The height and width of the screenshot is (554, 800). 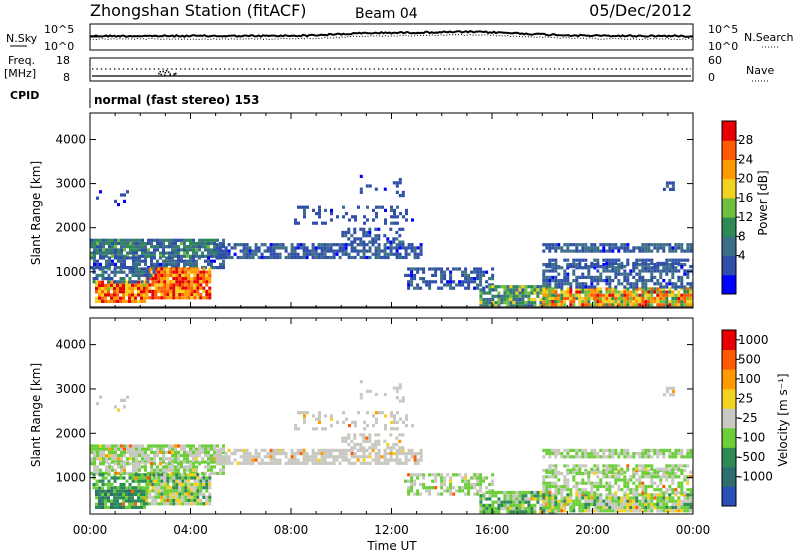 What do you see at coordinates (592, 530) in the screenshot?
I see `x-tick-label: 20:00` at bounding box center [592, 530].